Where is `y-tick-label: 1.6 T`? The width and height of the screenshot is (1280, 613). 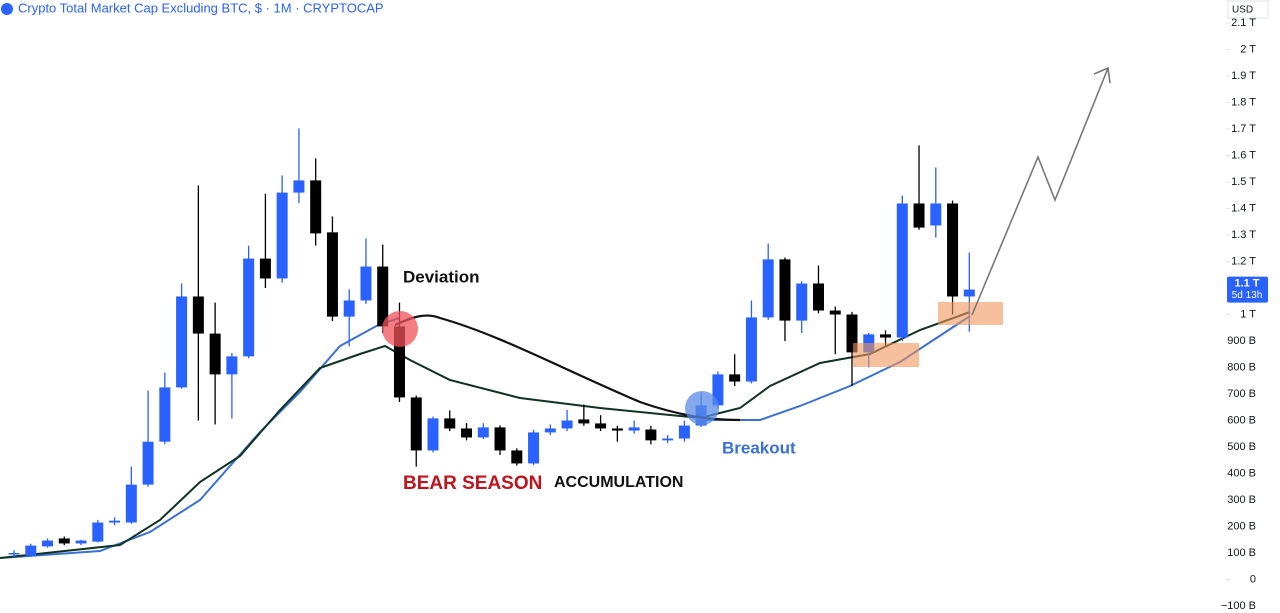 y-tick-label: 1.6 T is located at coordinates (1243, 155).